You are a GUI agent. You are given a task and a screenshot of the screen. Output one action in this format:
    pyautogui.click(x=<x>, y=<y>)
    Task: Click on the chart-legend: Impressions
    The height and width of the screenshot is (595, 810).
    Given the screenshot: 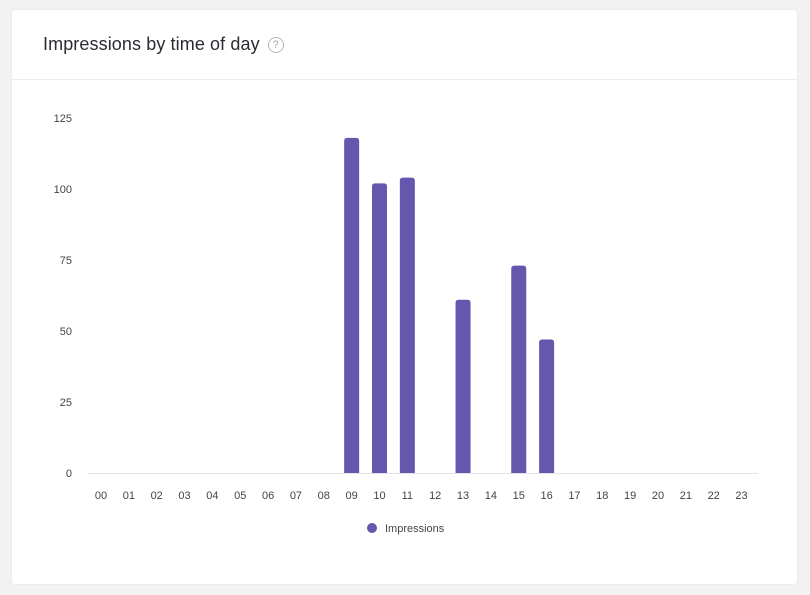 What is the action you would take?
    pyautogui.click(x=406, y=529)
    